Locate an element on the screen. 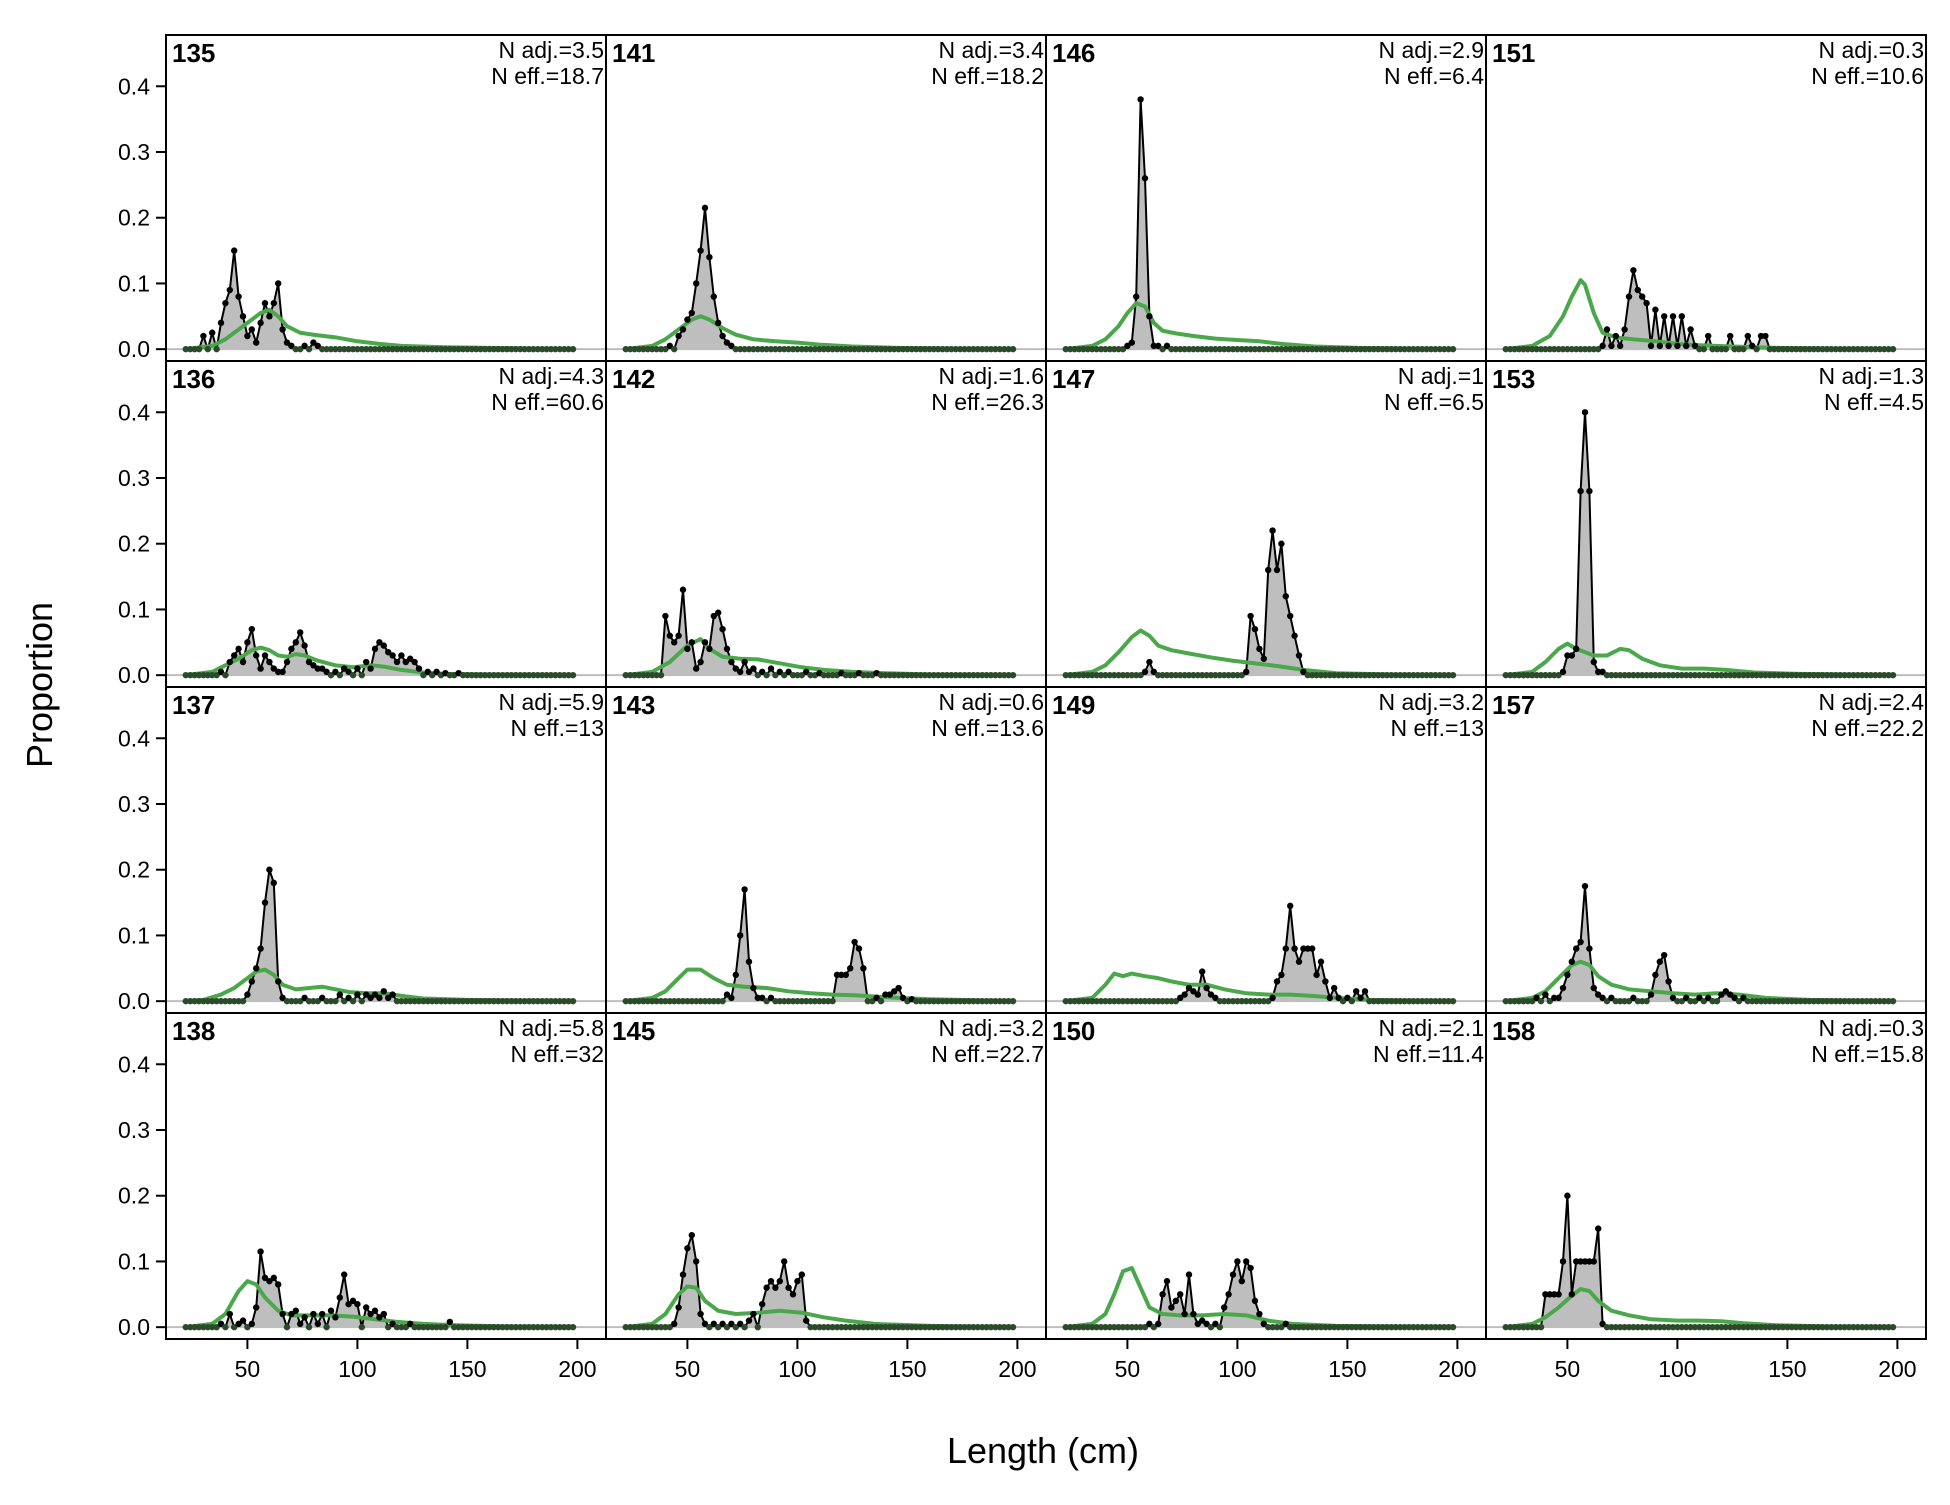 The height and width of the screenshot is (1505, 1950). expected-line is located at coordinates (380, 1304).